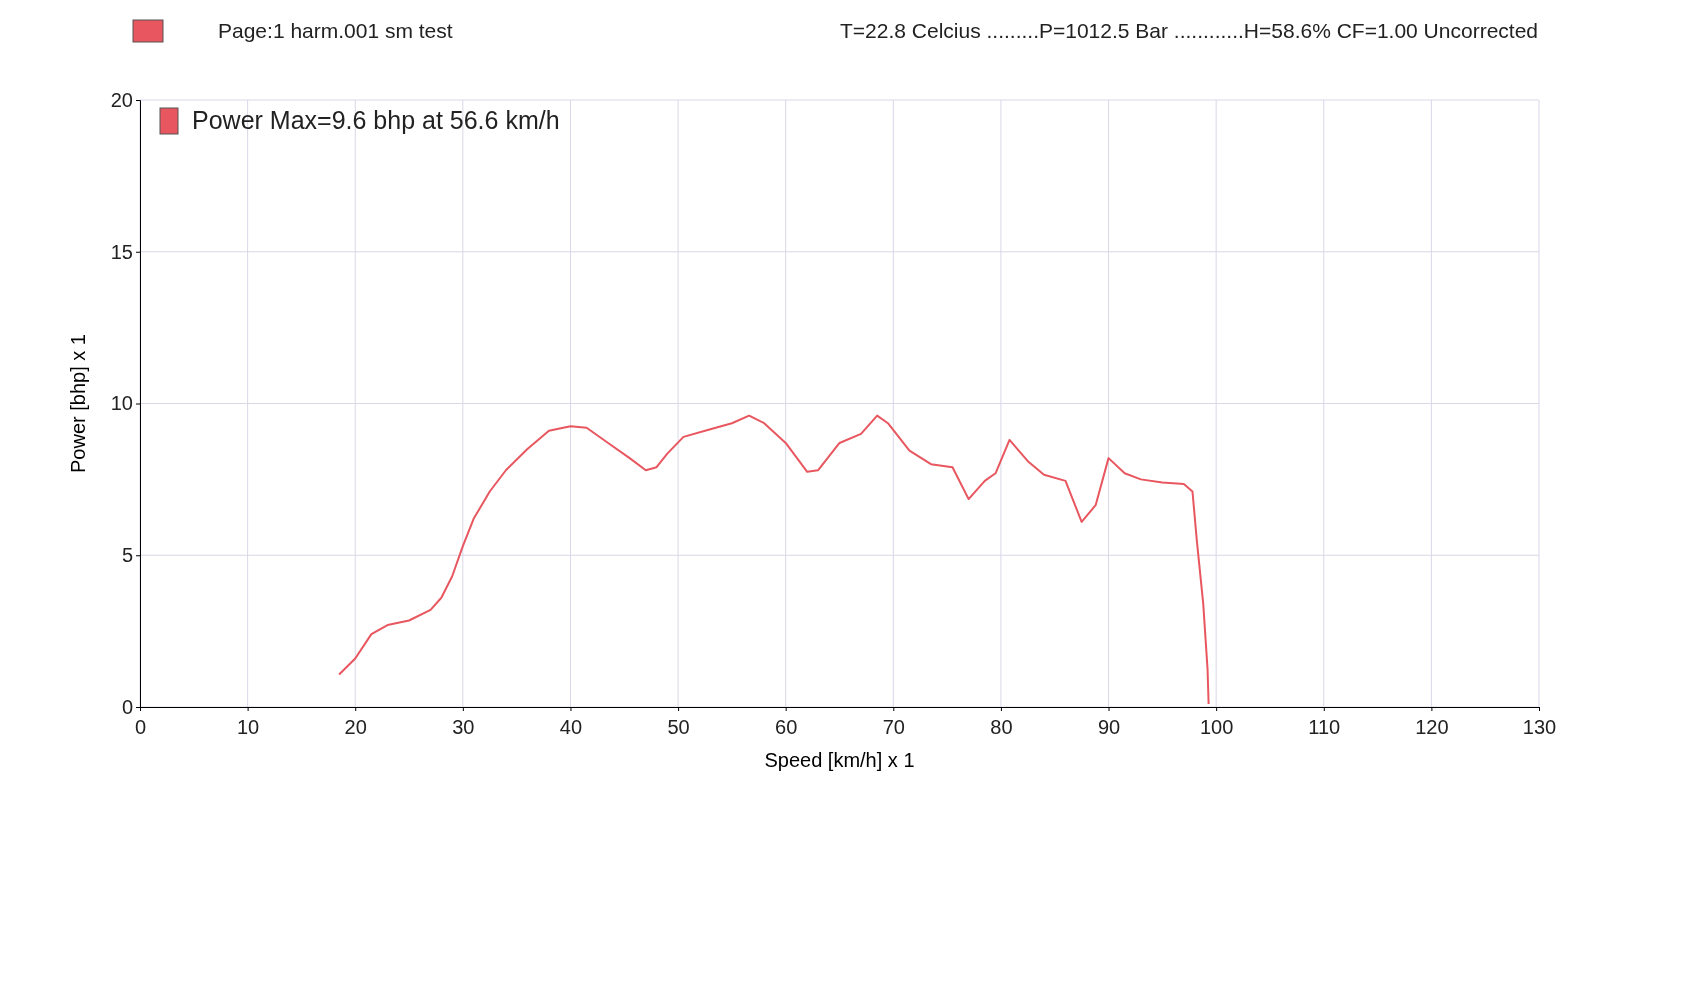 The image size is (1689, 989). I want to click on x-tick-label: 50, so click(678, 727).